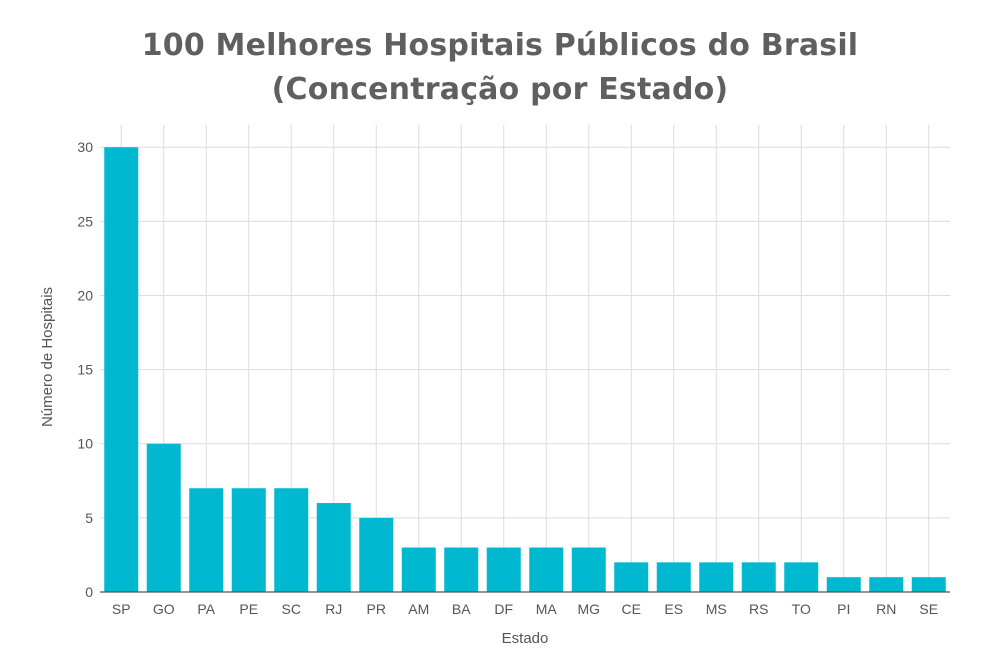 This screenshot has width=1000, height=667. I want to click on x-tick-label: ES, so click(673, 609).